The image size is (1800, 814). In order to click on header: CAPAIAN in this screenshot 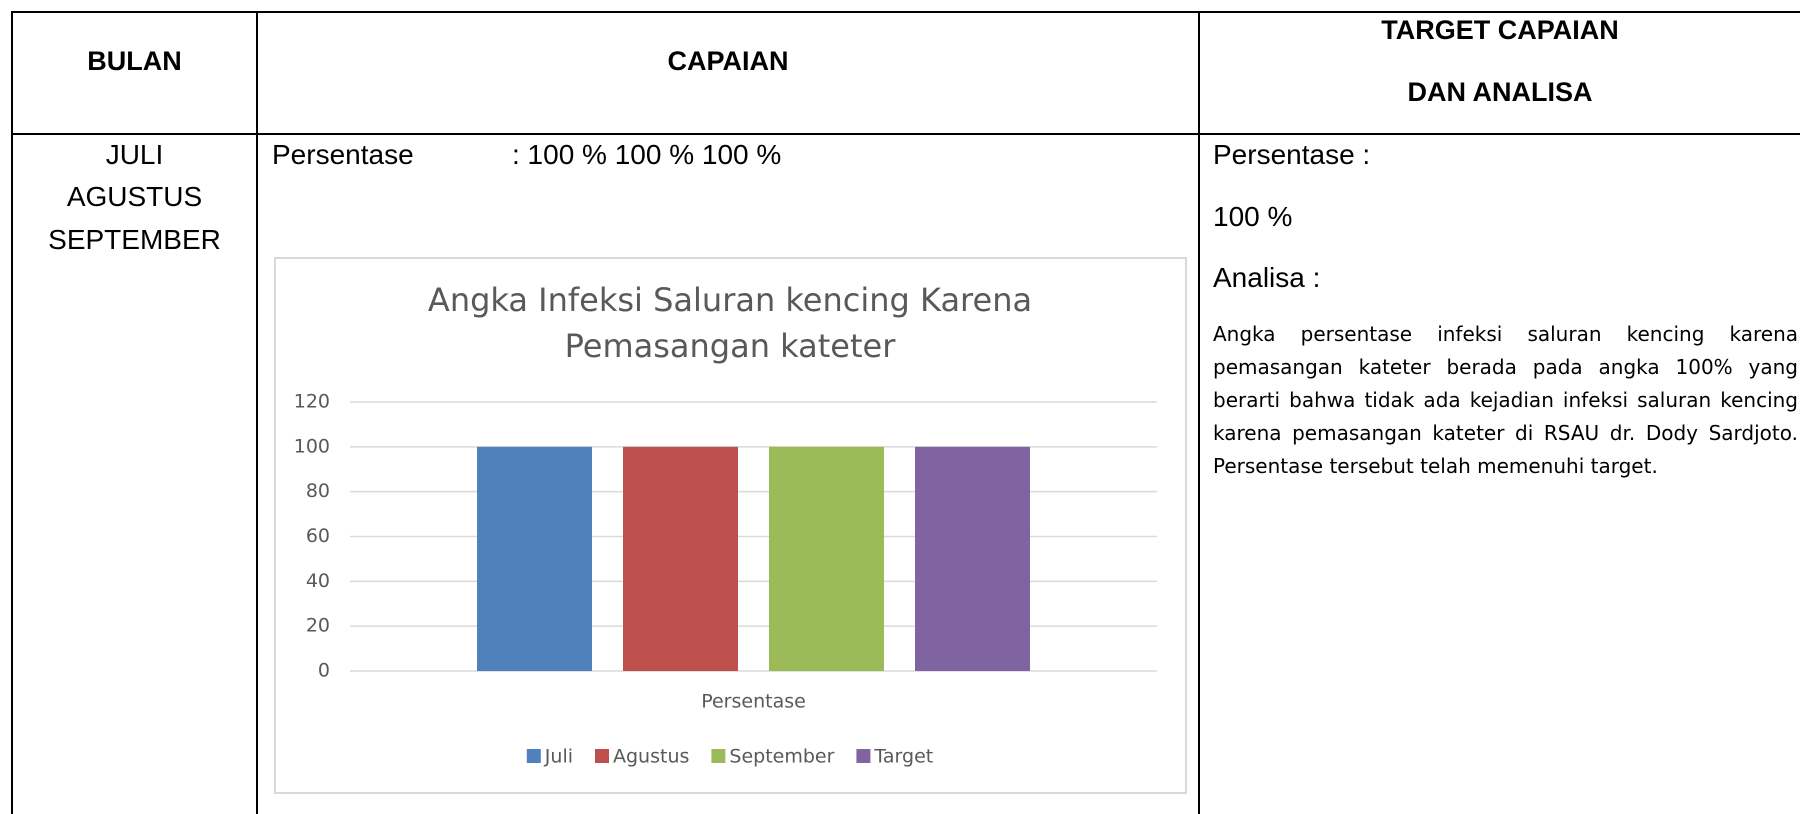, I will do `click(728, 61)`.